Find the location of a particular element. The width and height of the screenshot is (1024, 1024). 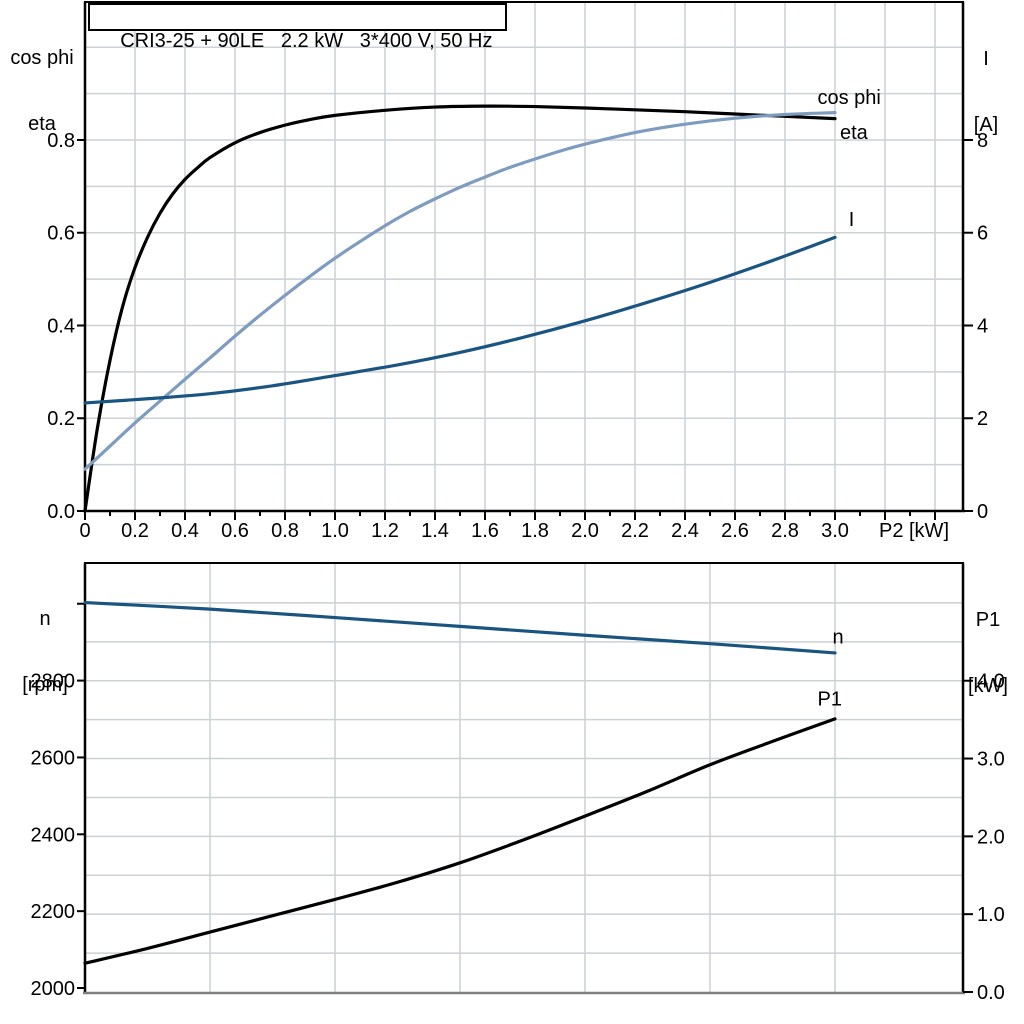

axis-title-line: [rpm] is located at coordinates (45, 685).